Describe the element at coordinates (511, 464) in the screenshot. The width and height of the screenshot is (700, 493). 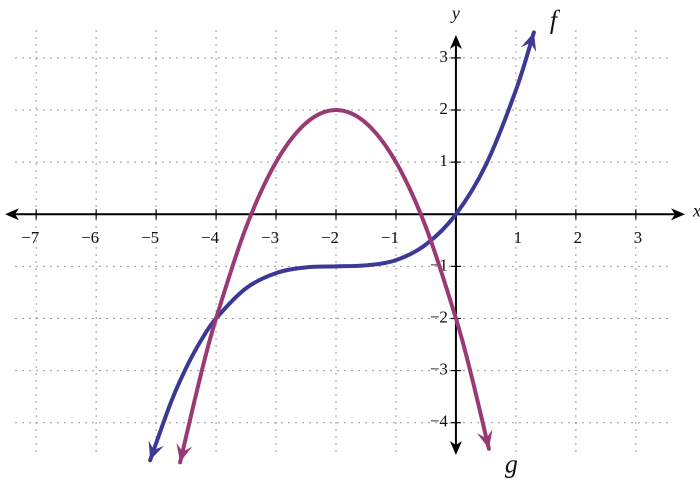
I see `series-label: g` at that location.